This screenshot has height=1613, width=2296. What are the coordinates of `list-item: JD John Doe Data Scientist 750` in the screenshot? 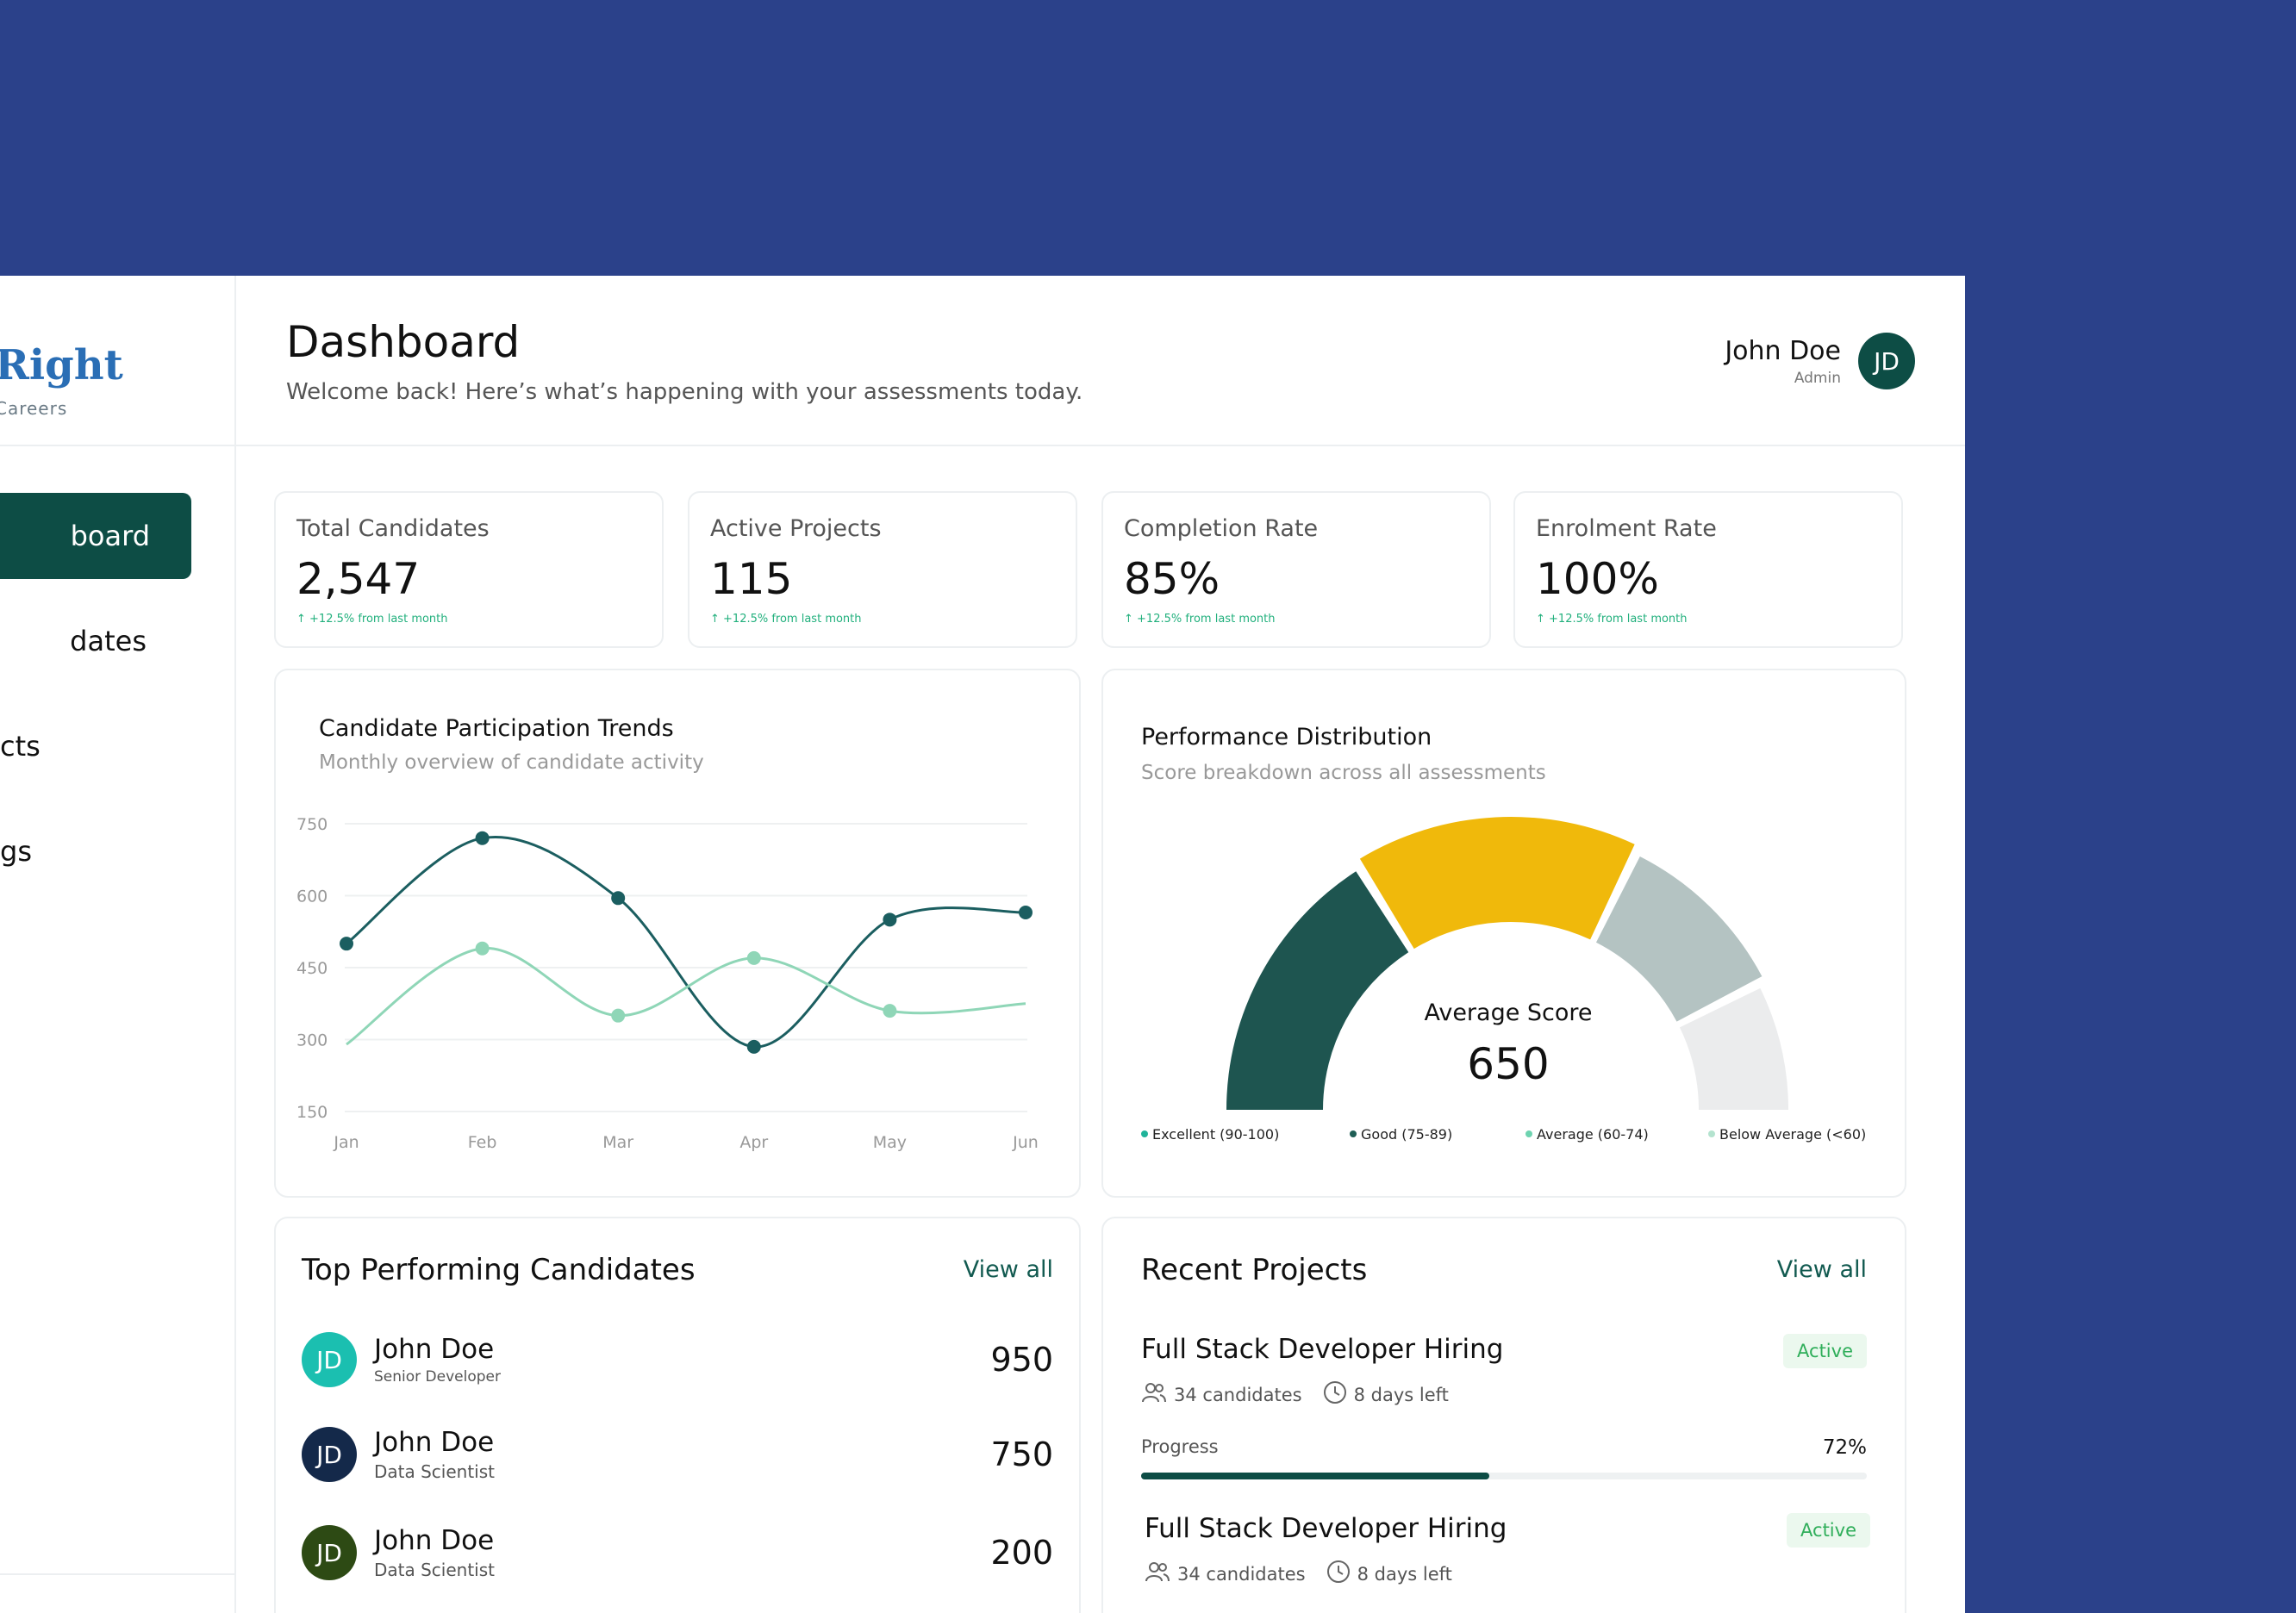 It's located at (677, 1454).